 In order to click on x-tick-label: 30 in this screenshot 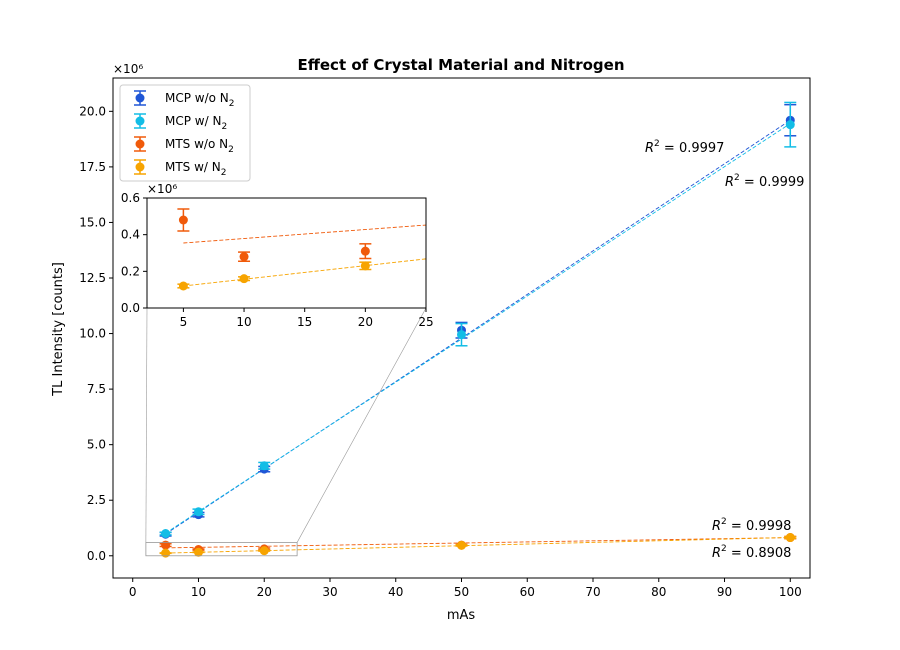, I will do `click(329, 592)`.